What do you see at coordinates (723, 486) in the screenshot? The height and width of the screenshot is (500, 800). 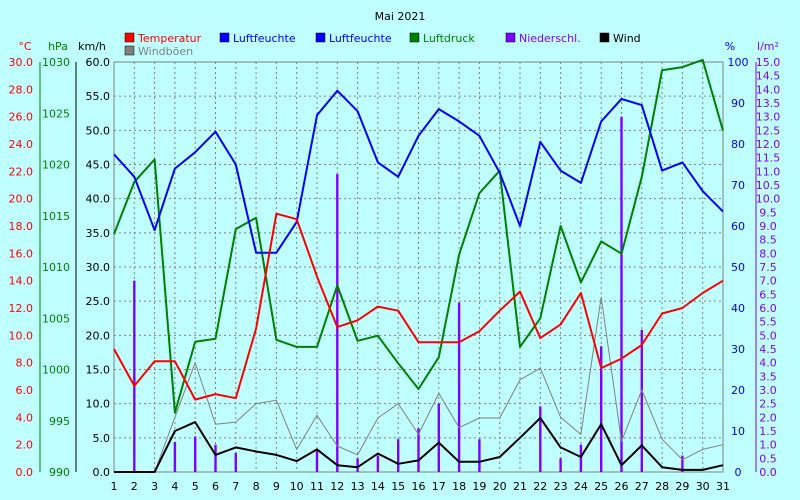 I see `x-tick-label: 31` at bounding box center [723, 486].